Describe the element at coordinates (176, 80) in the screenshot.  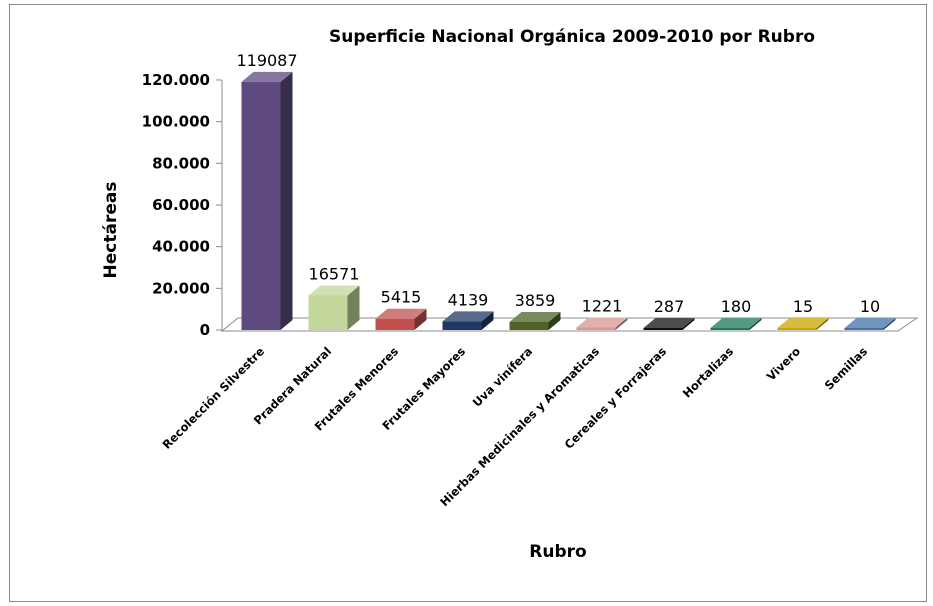
I see `y-tick-label: 120.000` at that location.